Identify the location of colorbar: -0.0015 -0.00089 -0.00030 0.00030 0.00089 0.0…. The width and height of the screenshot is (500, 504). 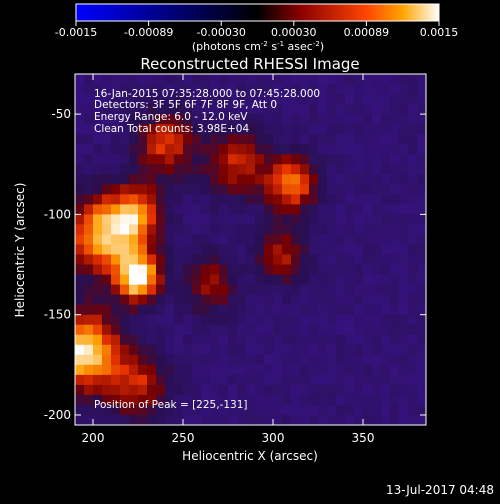
(256, 28).